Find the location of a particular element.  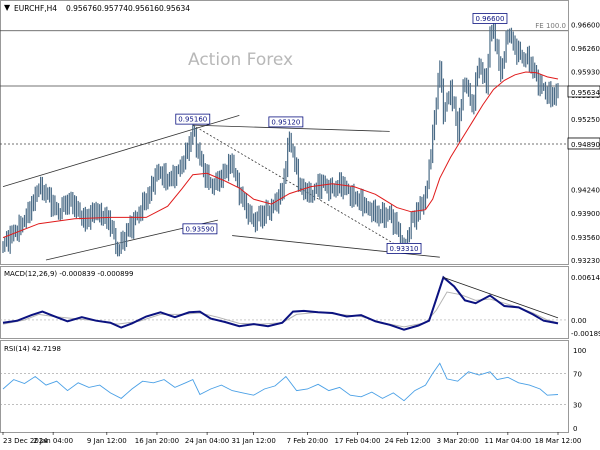

x-tick-label: 16 Jan 20:00 is located at coordinates (157, 441).